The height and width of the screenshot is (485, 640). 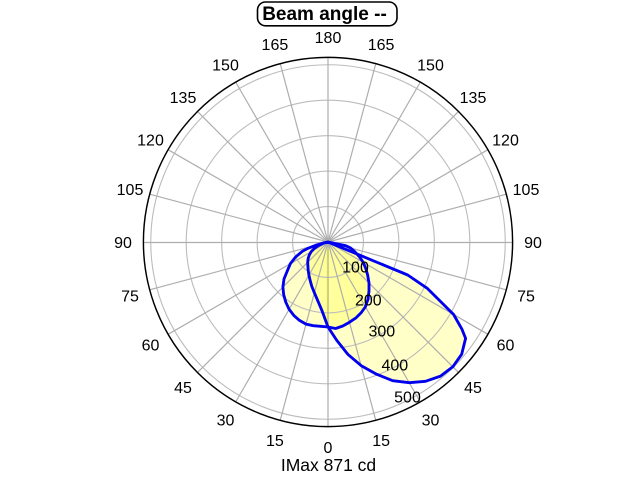 I want to click on svg-text: 300, so click(x=381, y=332).